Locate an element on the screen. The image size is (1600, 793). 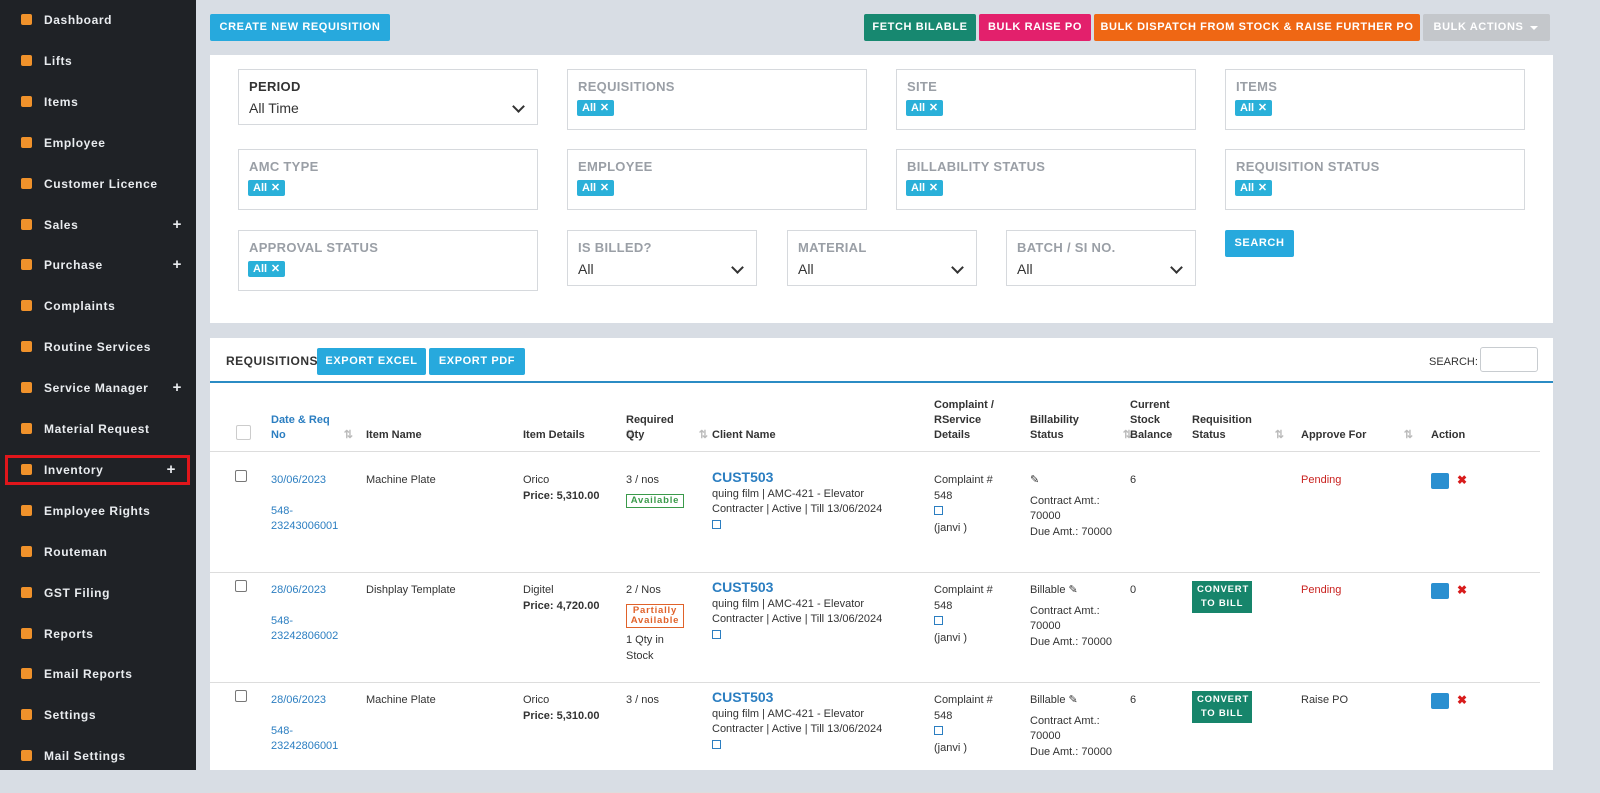
stock-note: 1 Qty in Stock is located at coordinates (645, 648).